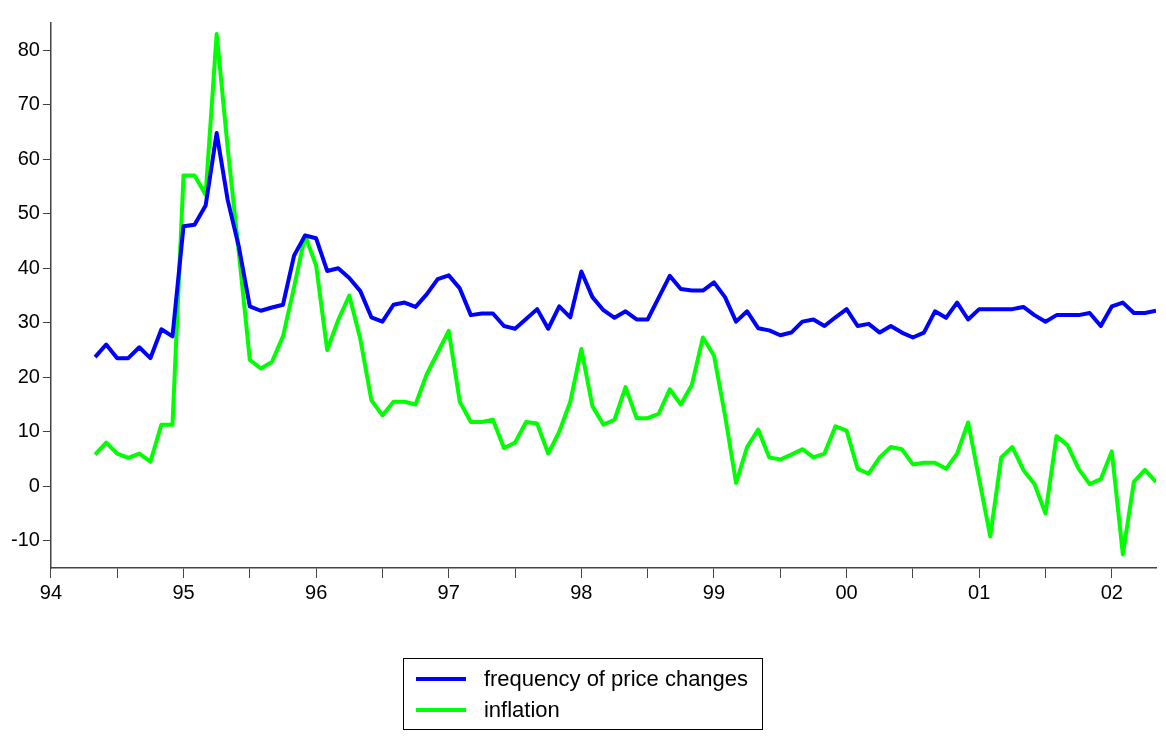 Image resolution: width=1166 pixels, height=739 pixels. Describe the element at coordinates (846, 591) in the screenshot. I see `x-tick-label: 00` at that location.